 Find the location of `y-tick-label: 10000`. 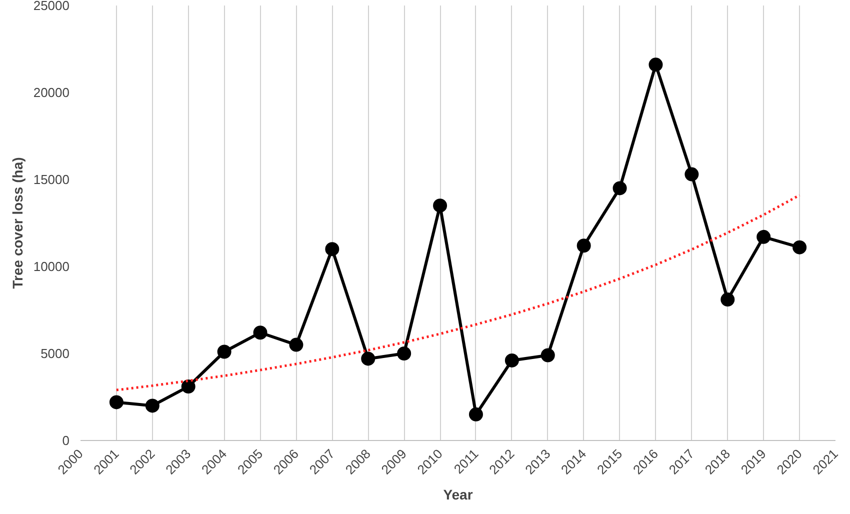

y-tick-label: 10000 is located at coordinates (51, 266).